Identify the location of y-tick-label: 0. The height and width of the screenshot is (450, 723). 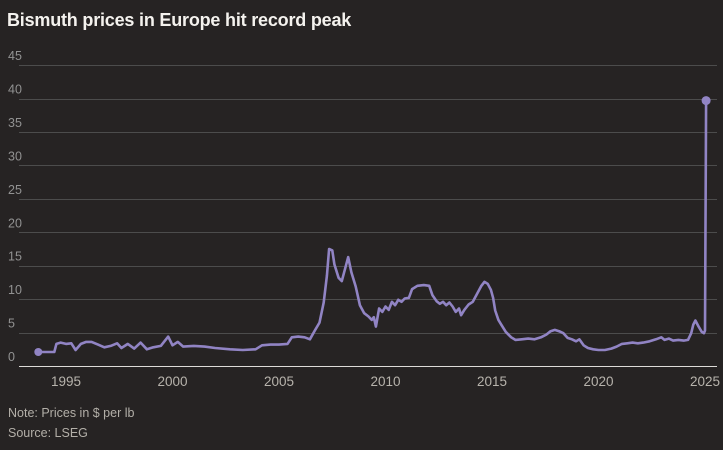
(11, 357).